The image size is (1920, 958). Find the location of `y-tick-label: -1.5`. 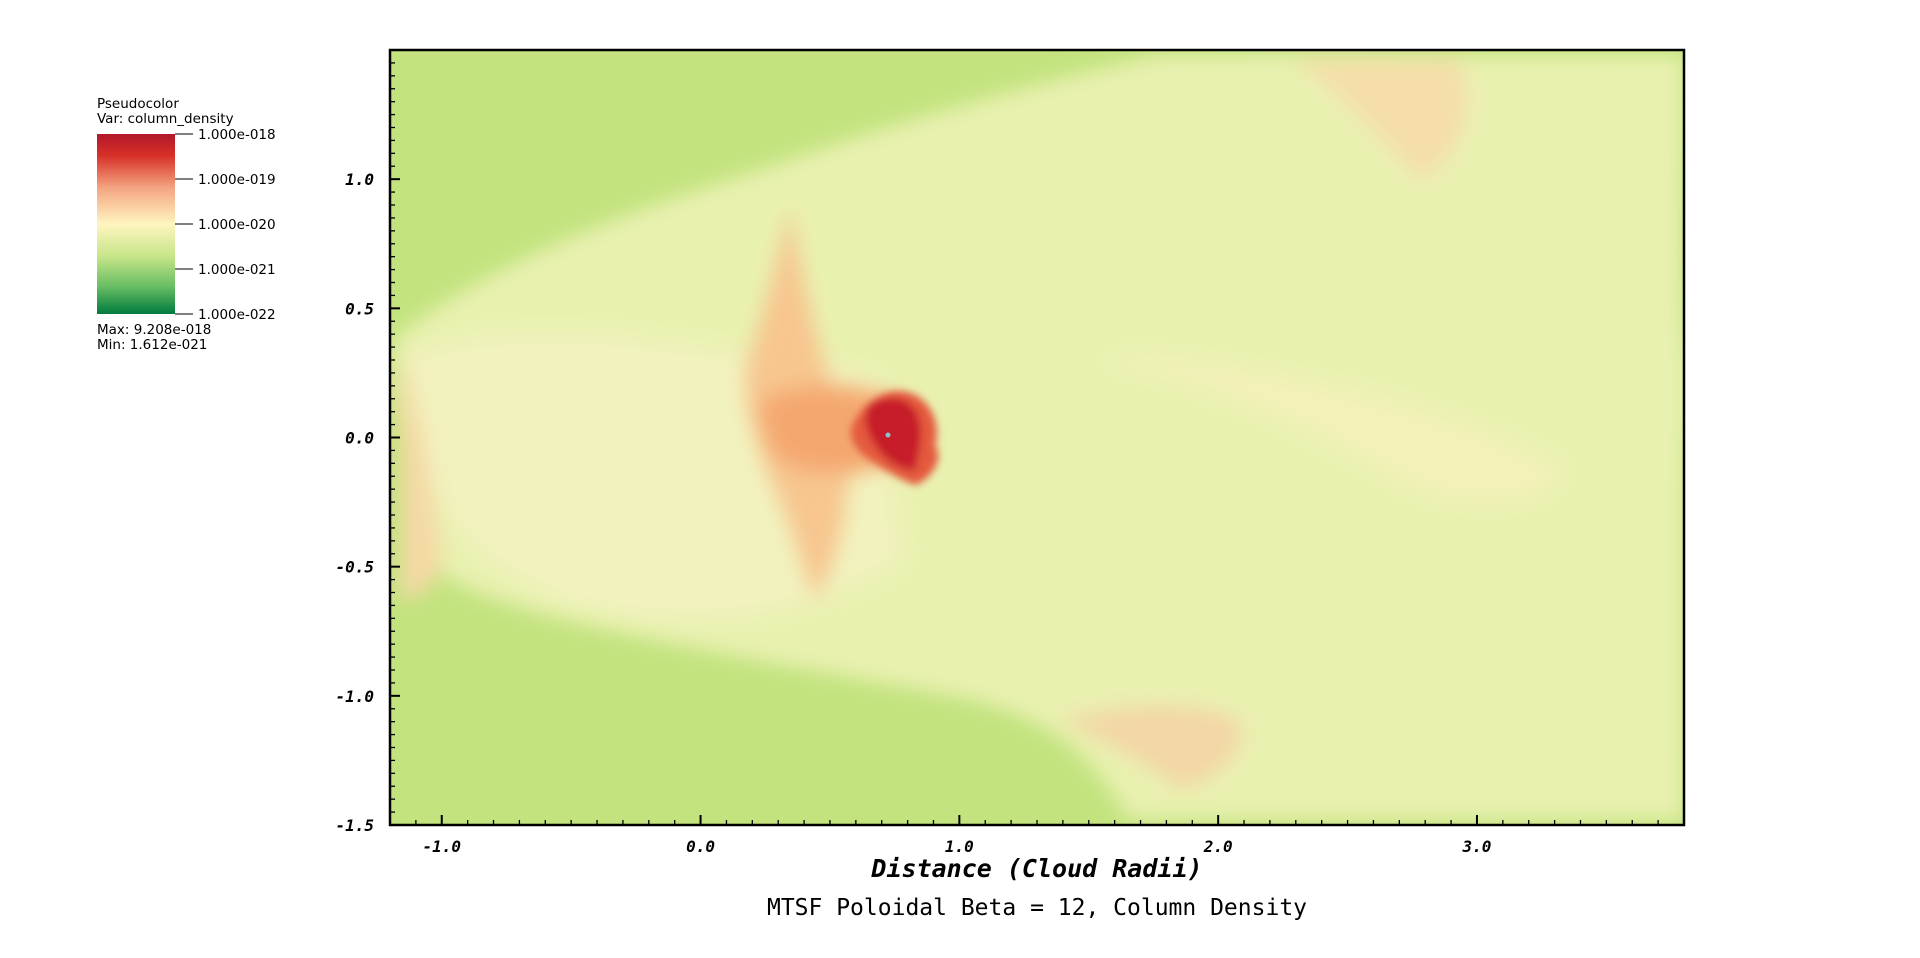

y-tick-label: -1.5 is located at coordinates (354, 825).